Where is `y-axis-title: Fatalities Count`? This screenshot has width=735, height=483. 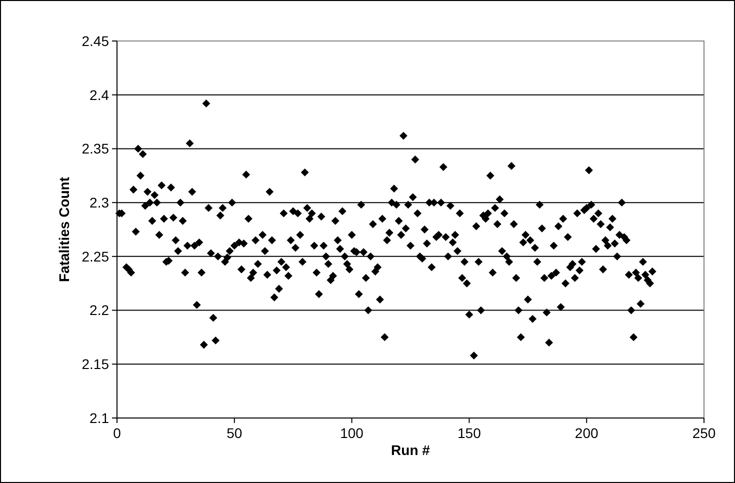
y-axis-title: Fatalities Count is located at coordinates (64, 229).